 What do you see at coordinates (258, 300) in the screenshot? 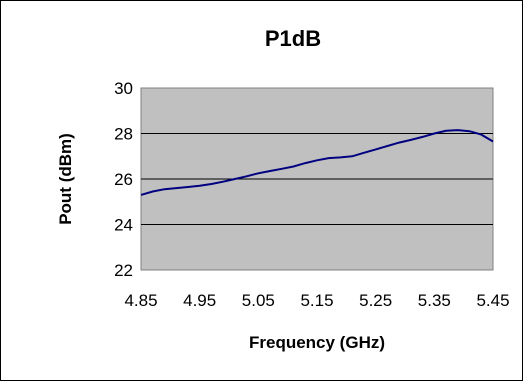
I see `x-tick-label: 5.05` at bounding box center [258, 300].